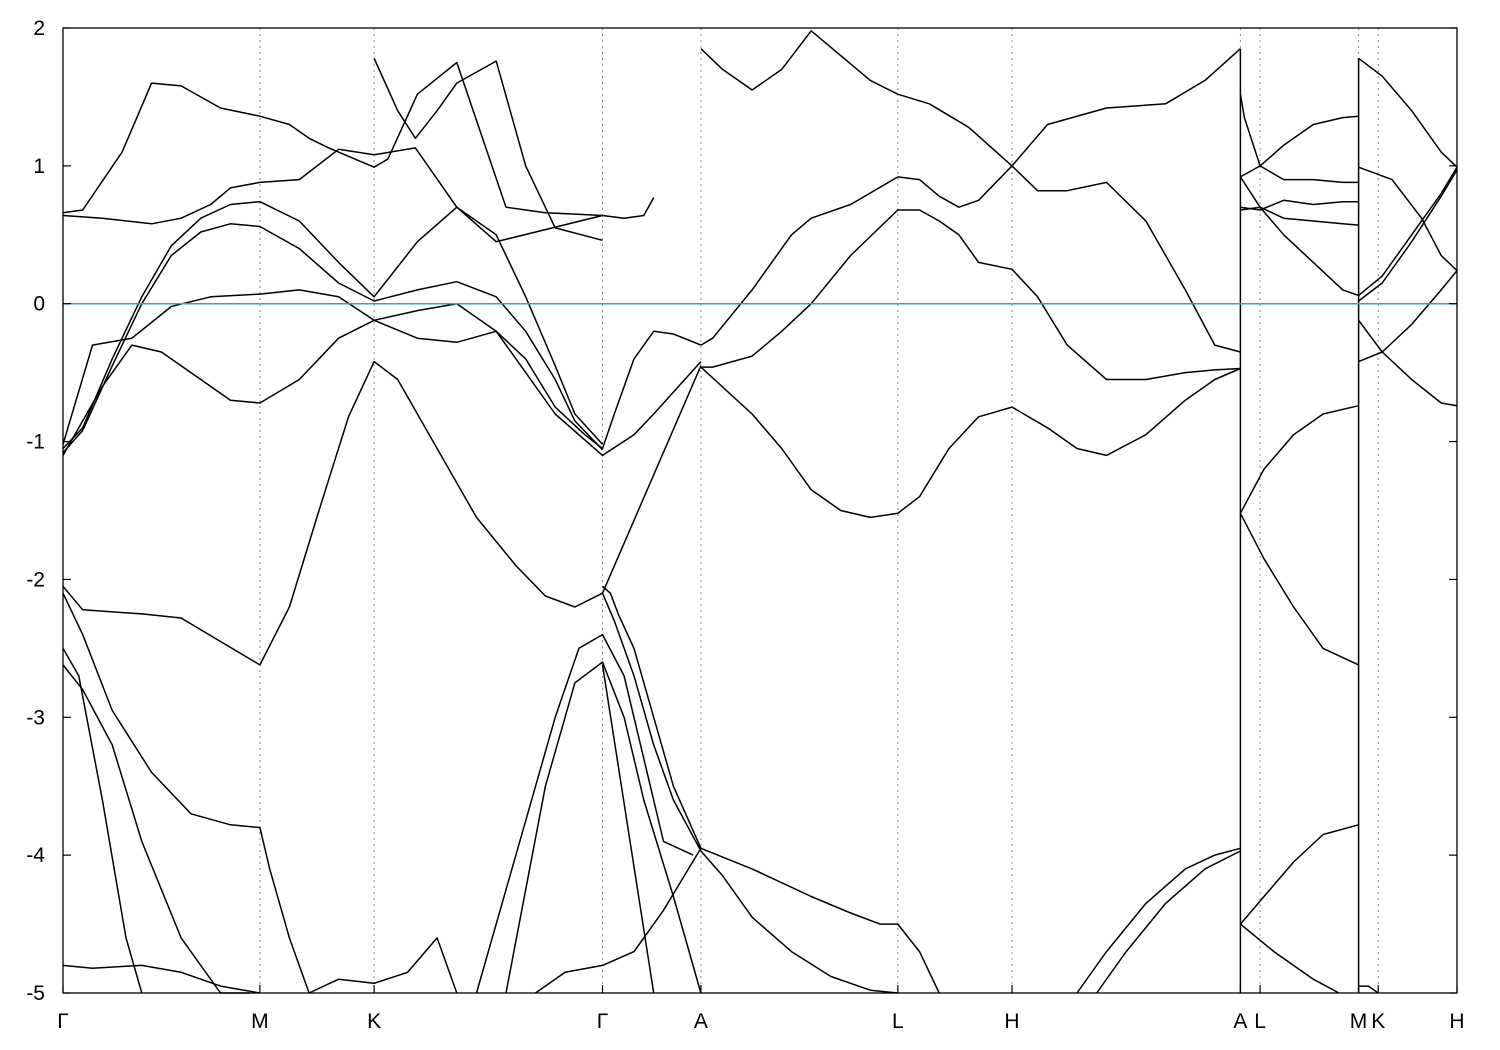  What do you see at coordinates (35, 717) in the screenshot?
I see `y-tick-label: -3` at bounding box center [35, 717].